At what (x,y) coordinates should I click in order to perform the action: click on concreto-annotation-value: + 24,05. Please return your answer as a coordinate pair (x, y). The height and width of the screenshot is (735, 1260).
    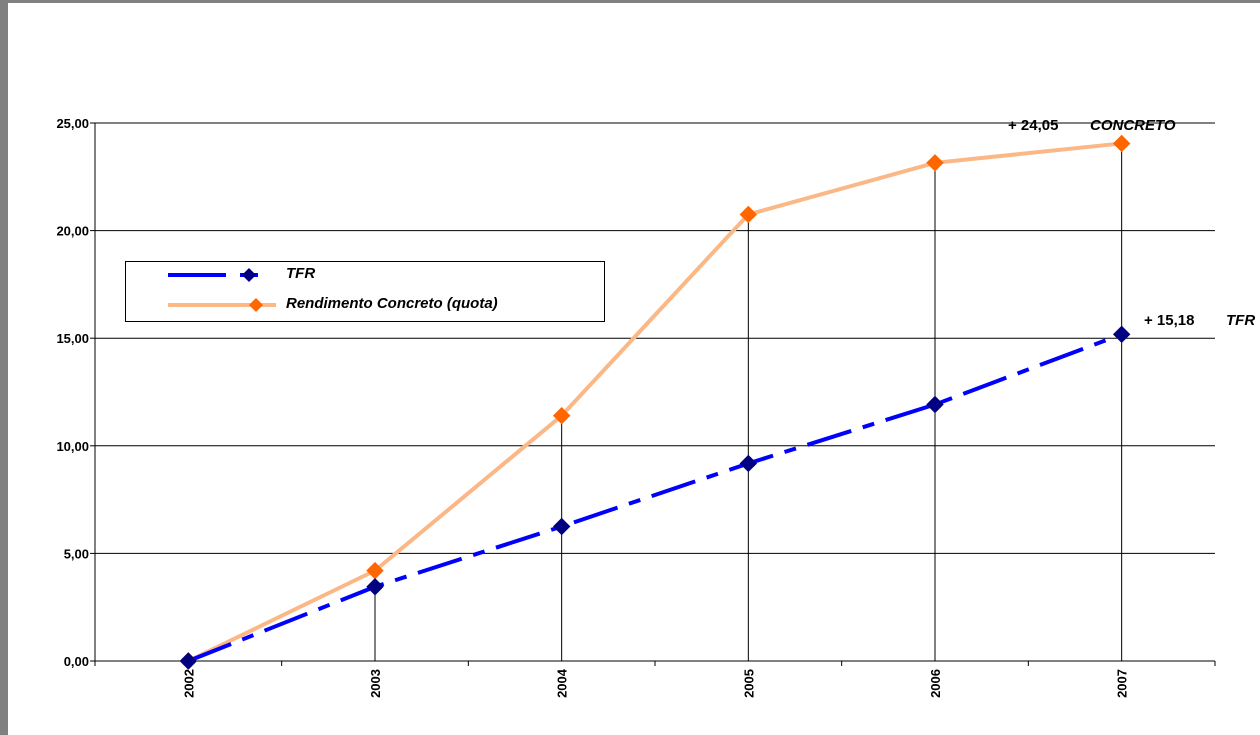
    Looking at the image, I should click on (1033, 125).